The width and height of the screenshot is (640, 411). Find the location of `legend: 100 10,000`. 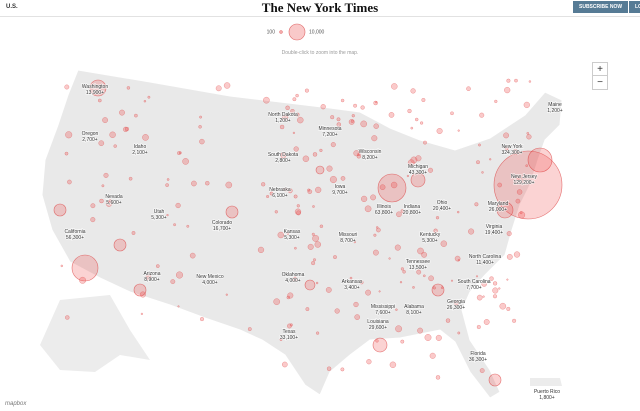

legend: 100 10,000 is located at coordinates (296, 32).